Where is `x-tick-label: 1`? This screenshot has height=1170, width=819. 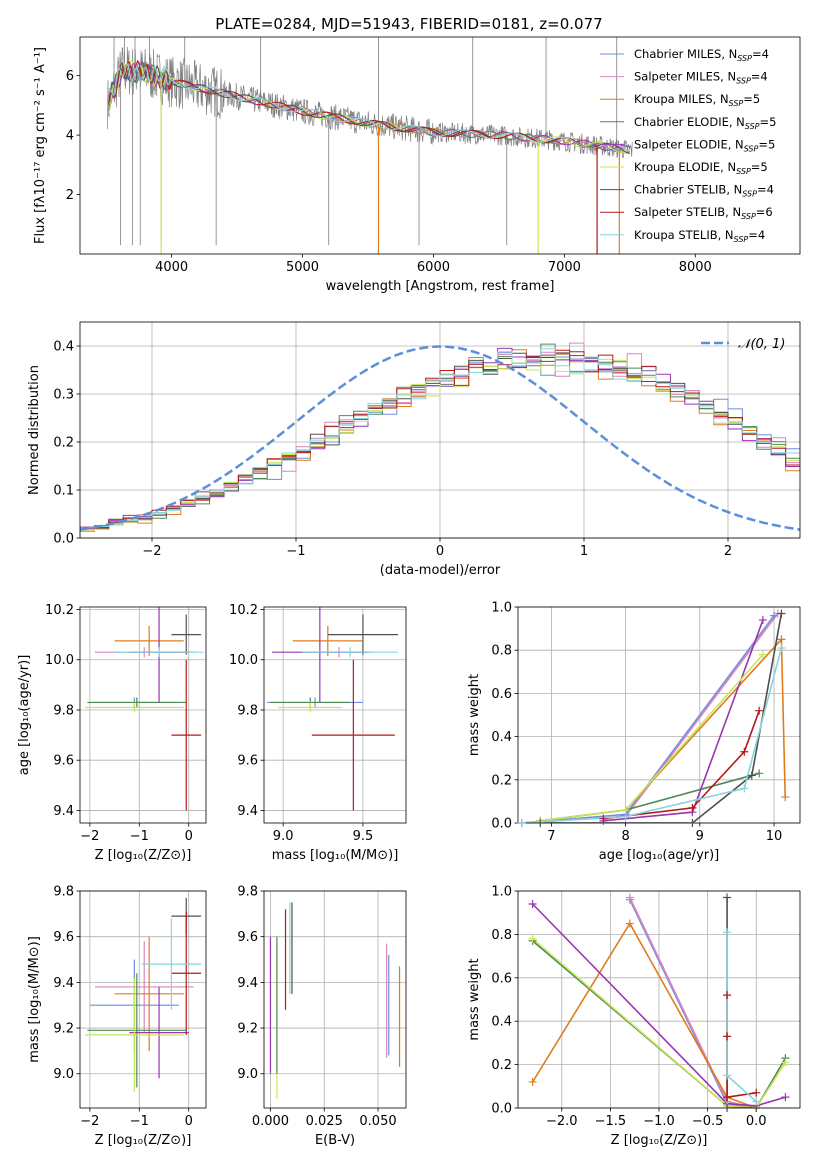 x-tick-label: 1 is located at coordinates (584, 551).